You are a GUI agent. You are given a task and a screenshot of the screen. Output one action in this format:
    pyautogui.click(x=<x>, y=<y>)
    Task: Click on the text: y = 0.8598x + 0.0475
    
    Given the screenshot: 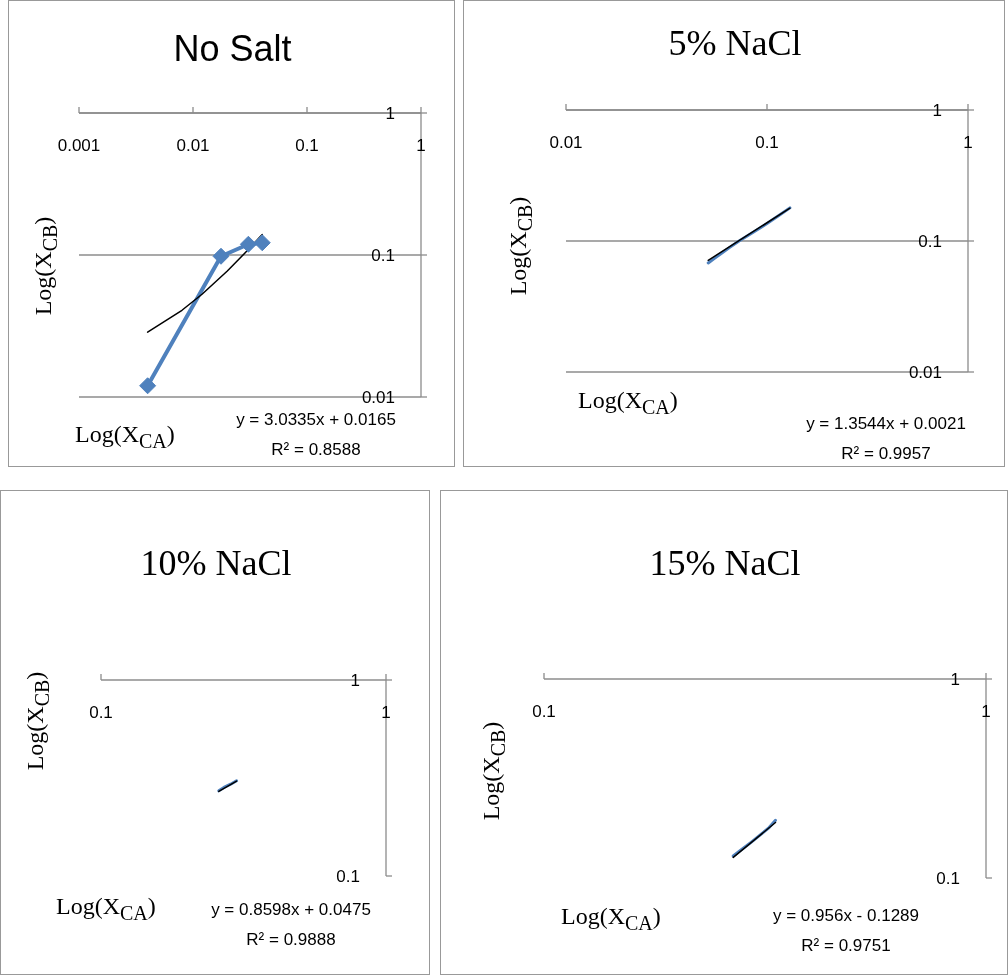 What is the action you would take?
    pyautogui.click(x=291, y=910)
    